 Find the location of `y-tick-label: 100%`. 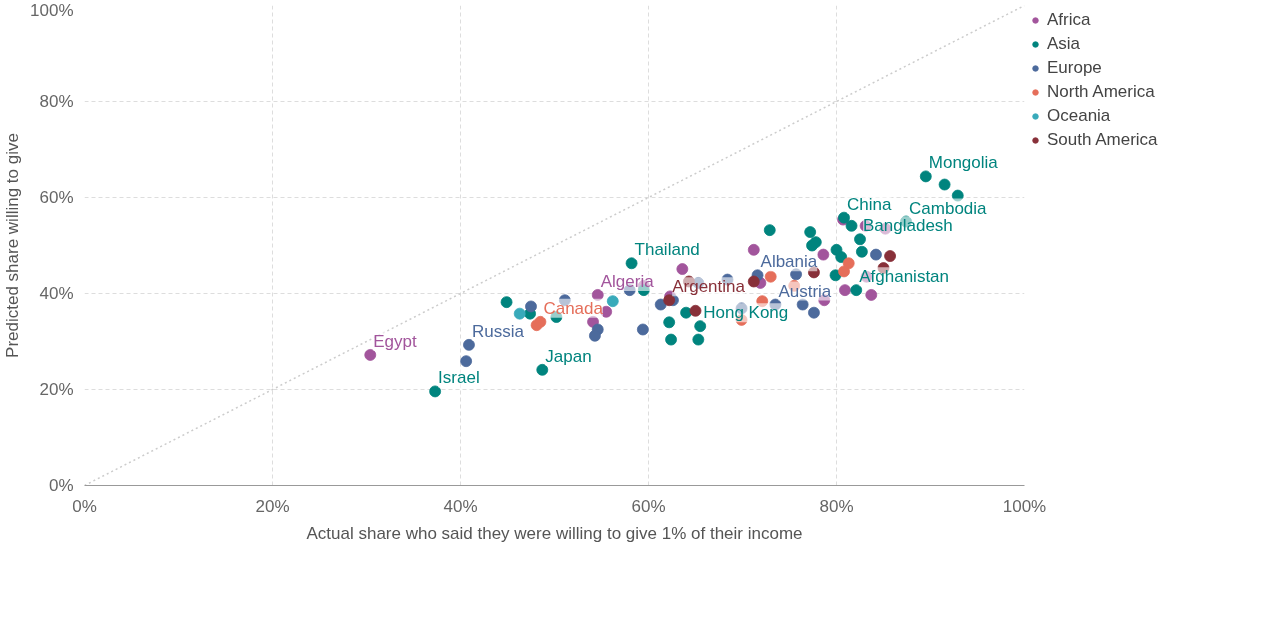

y-tick-label: 100% is located at coordinates (52, 10).